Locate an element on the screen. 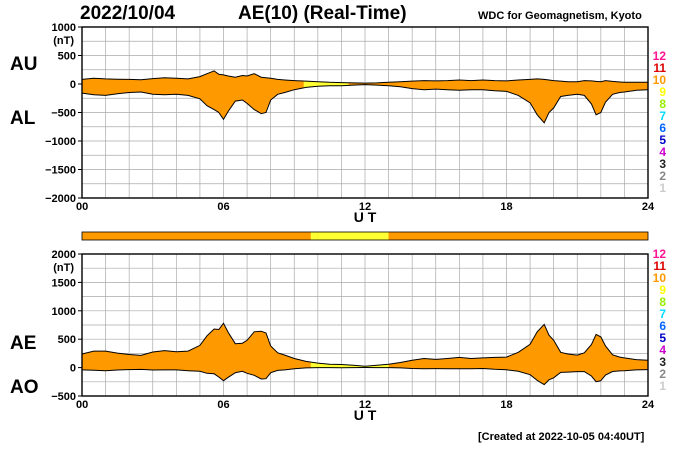  y-tick-label: 2000 is located at coordinates (64, 255).